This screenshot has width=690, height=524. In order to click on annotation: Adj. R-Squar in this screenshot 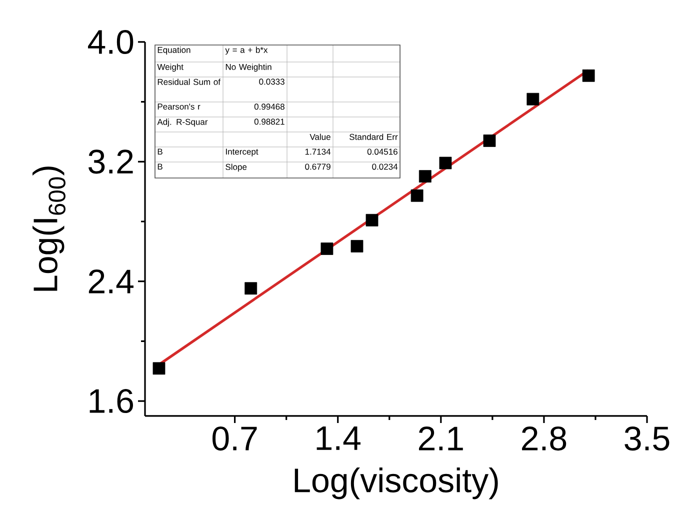, I will do `click(182, 122)`.